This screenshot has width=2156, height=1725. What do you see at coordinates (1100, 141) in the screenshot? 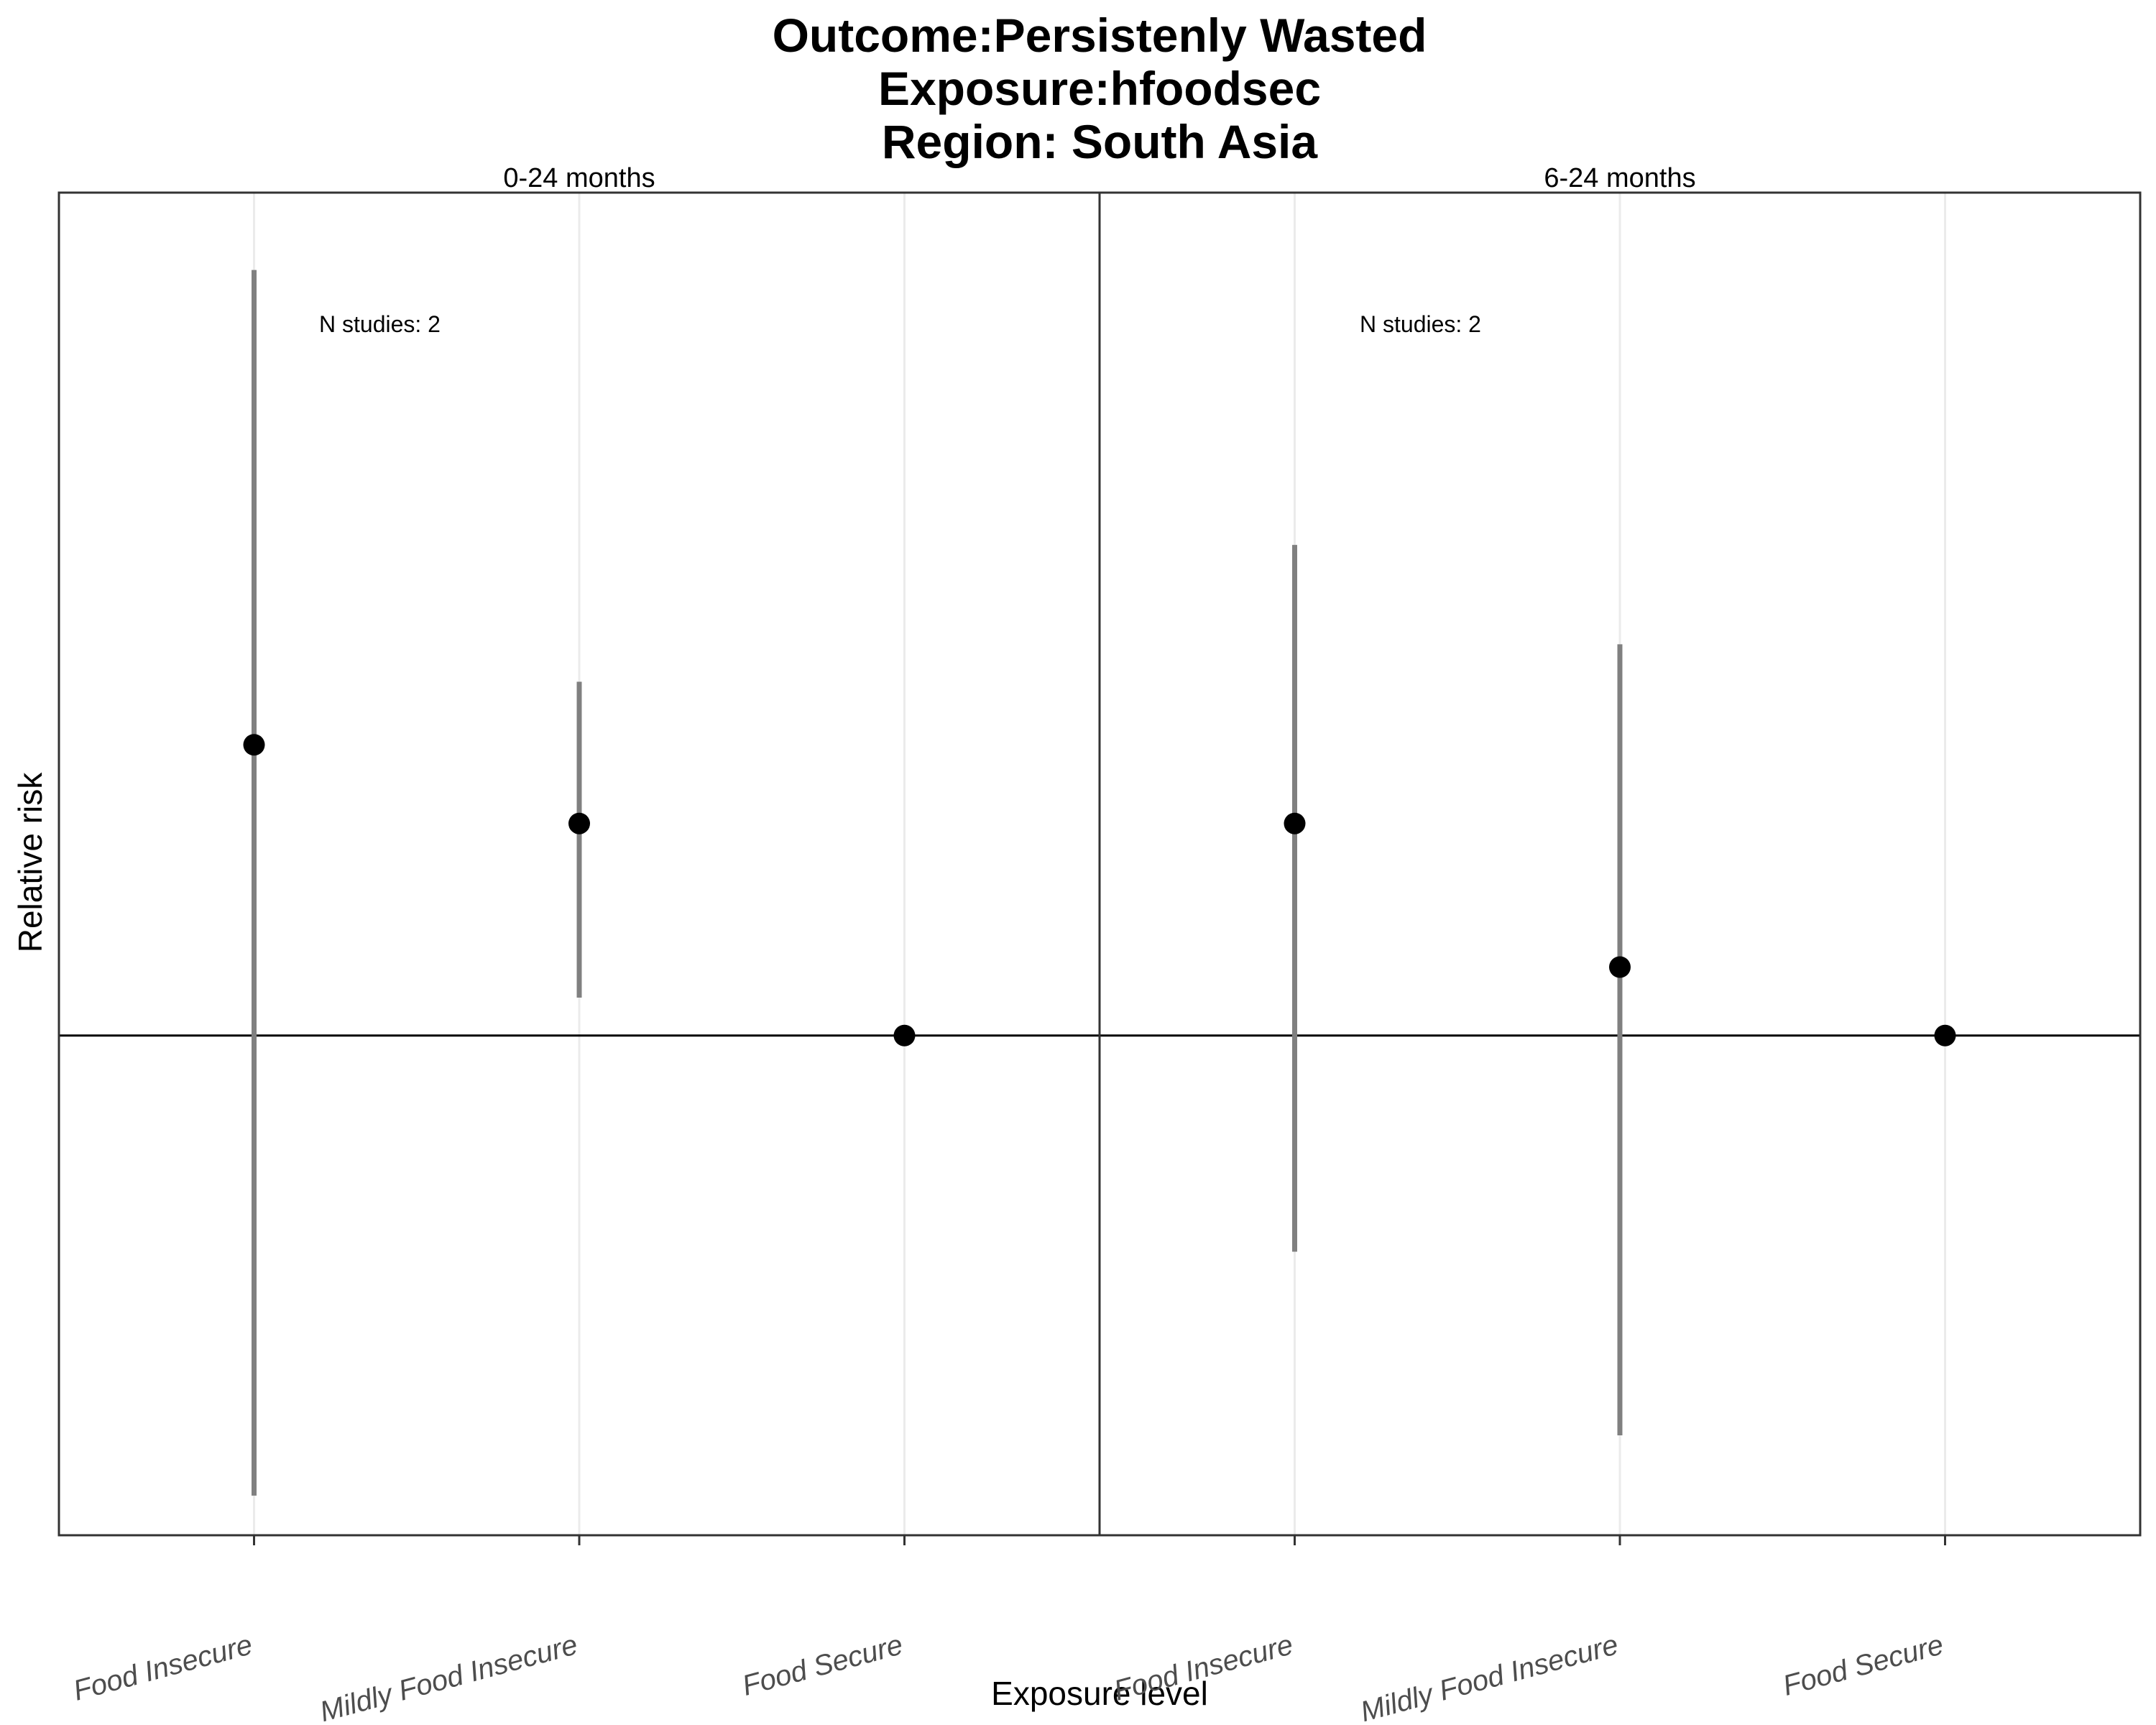
I see `chart-title-line-3: Region: South Asia` at bounding box center [1100, 141].